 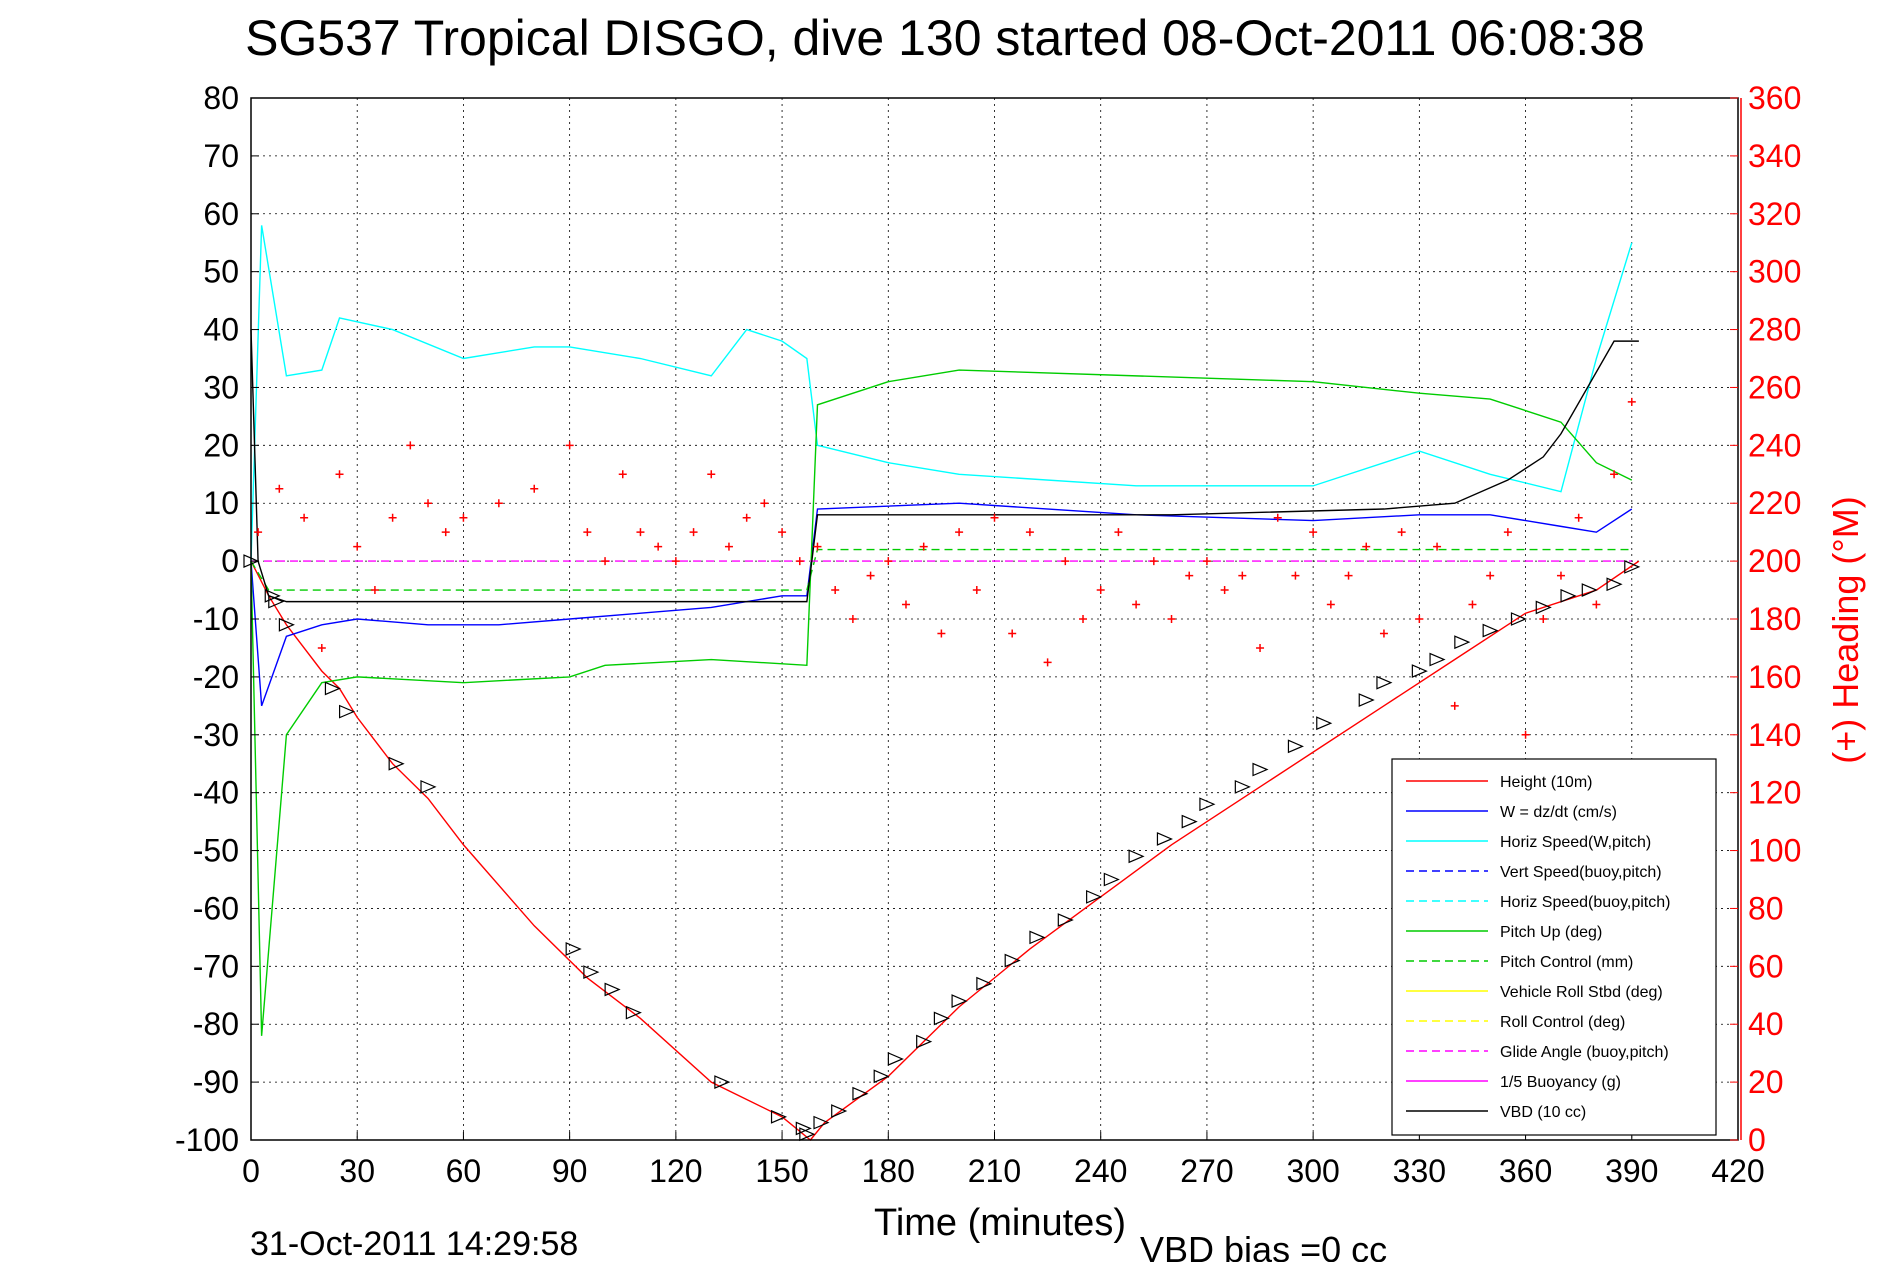 What do you see at coordinates (1774, 330) in the screenshot?
I see `y-right-tick-label: 280` at bounding box center [1774, 330].